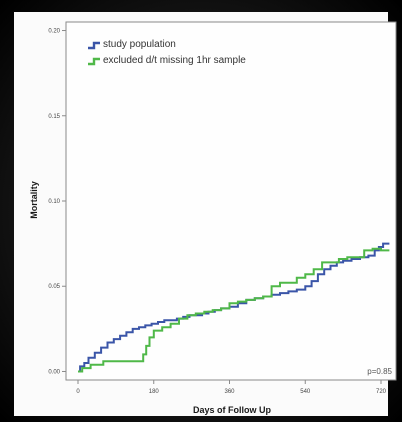 Image resolution: width=402 pixels, height=422 pixels. Describe the element at coordinates (232, 410) in the screenshot. I see `x-axis-title: Days of Follow Up` at that location.